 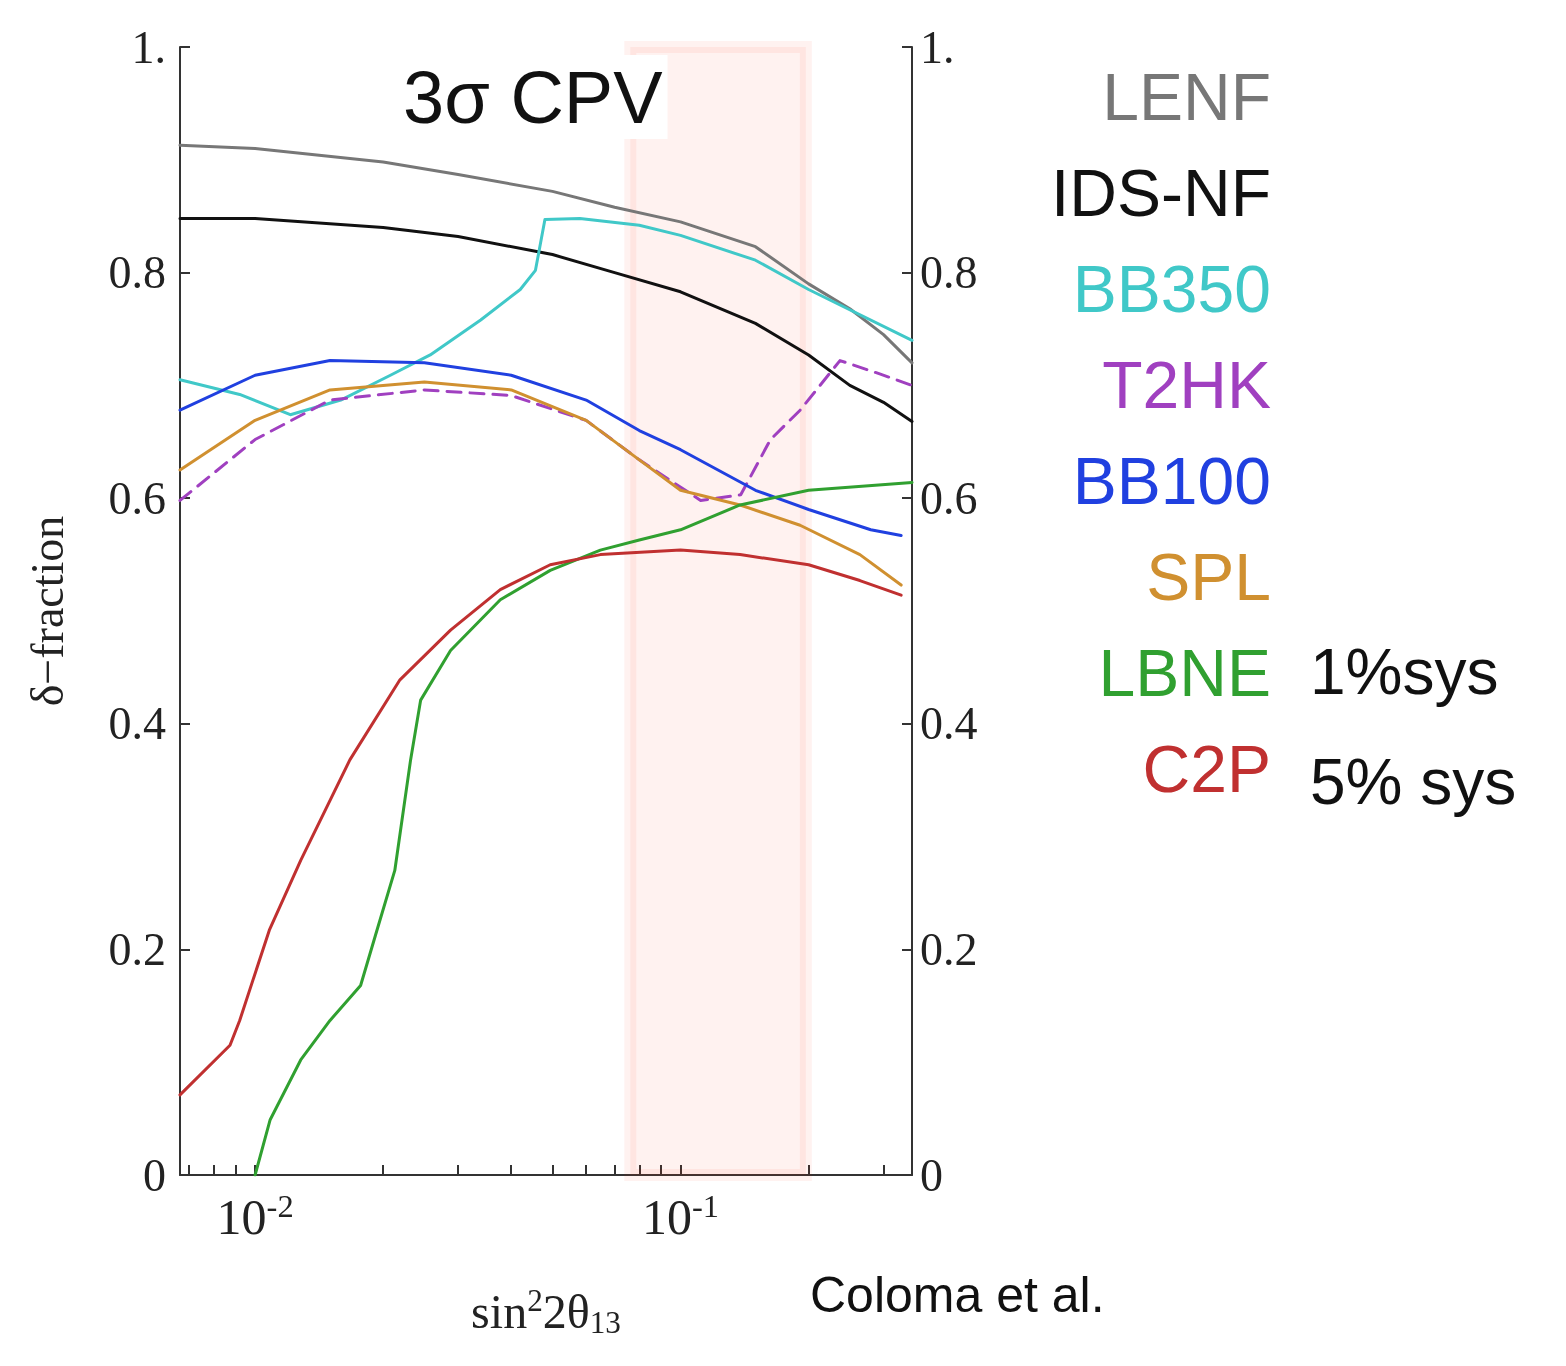 I want to click on y2-tick-label: 0.6, so click(x=949, y=498).